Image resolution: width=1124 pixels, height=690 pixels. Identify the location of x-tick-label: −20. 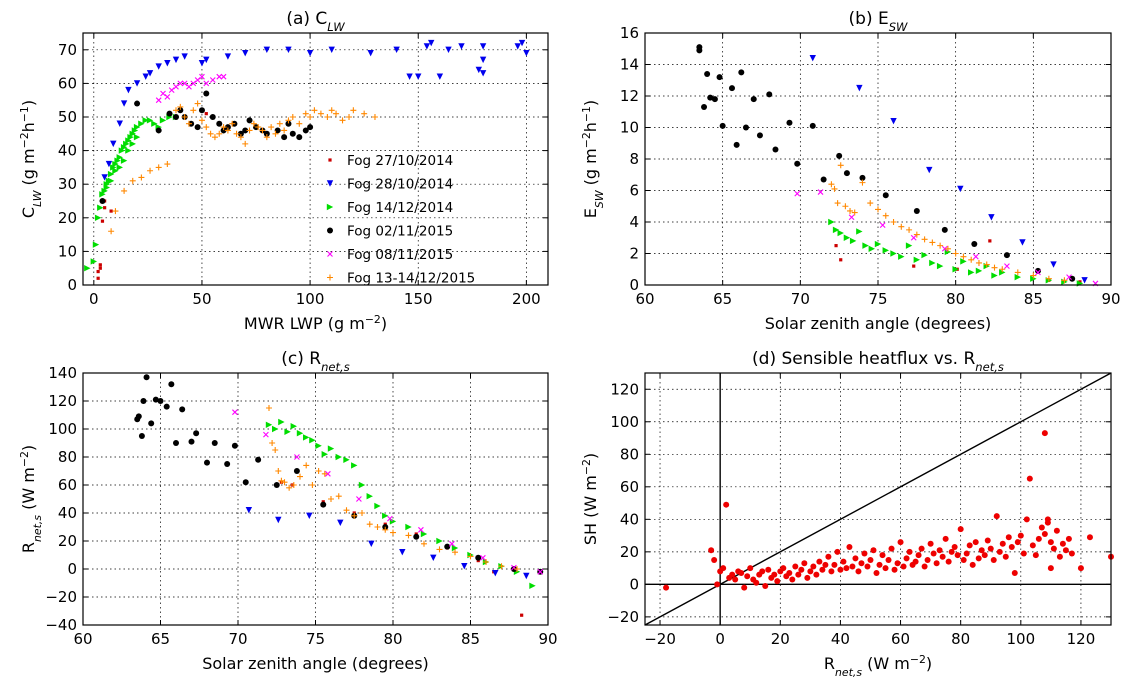
(660, 639).